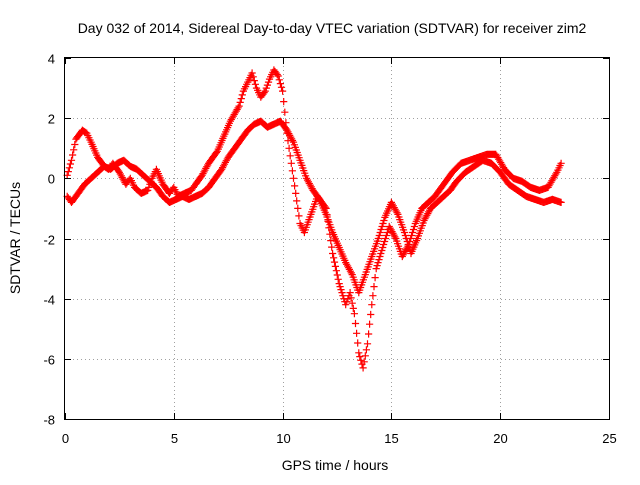 The height and width of the screenshot is (485, 640). I want to click on y-tick-label: -6, so click(49, 360).